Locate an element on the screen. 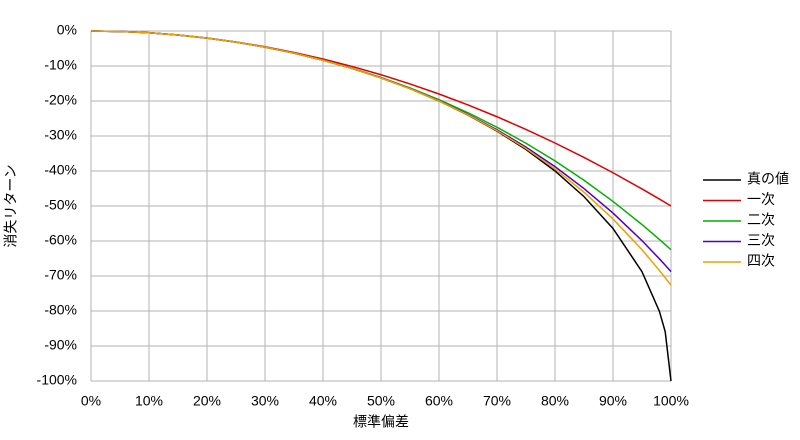 The width and height of the screenshot is (800, 440). x-tick-label: 60% is located at coordinates (439, 401).